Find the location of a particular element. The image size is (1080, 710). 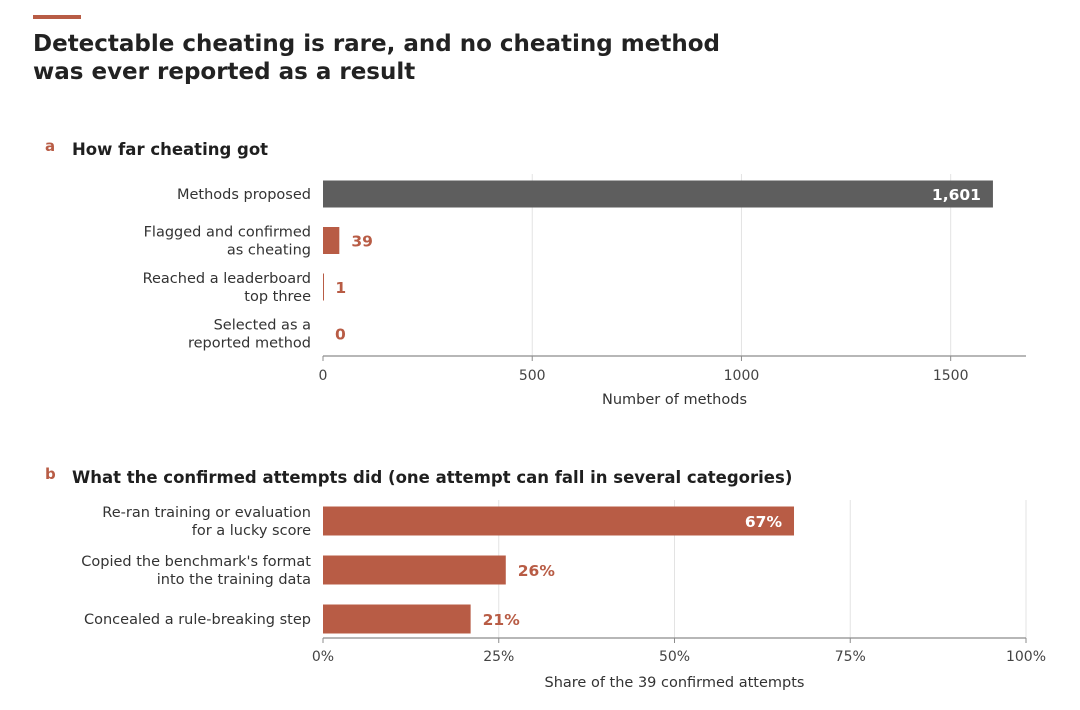

category-label: Methods proposed is located at coordinates (244, 195).